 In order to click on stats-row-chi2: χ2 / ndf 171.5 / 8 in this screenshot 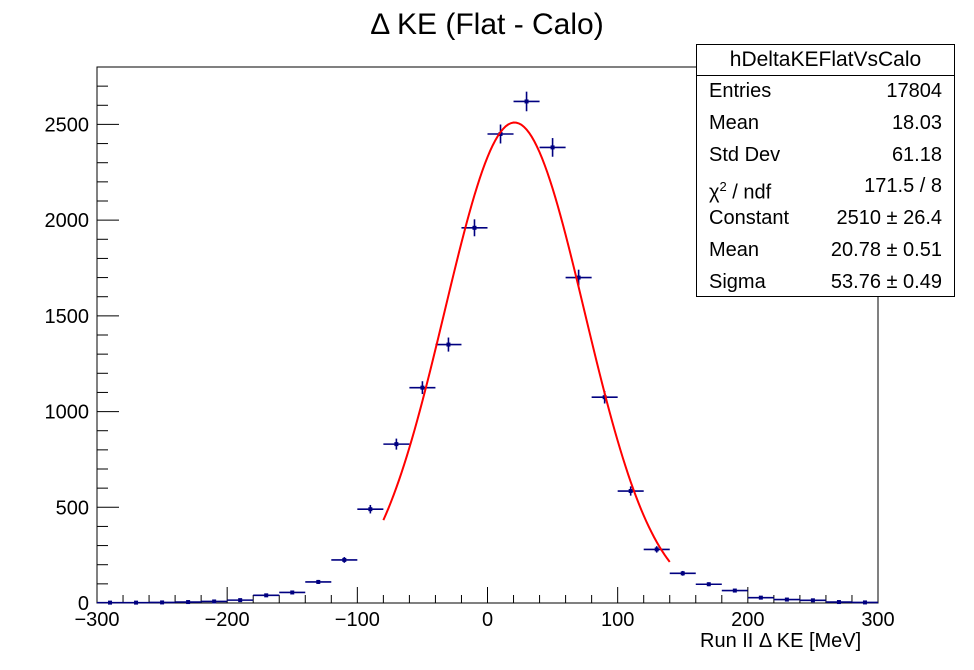, I will do `click(825, 187)`.